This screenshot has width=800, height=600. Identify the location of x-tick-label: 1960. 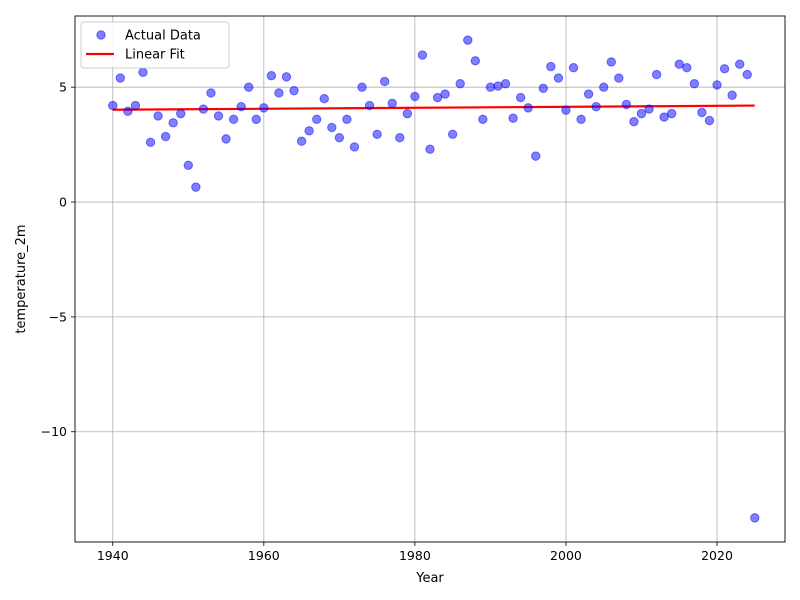
(264, 555).